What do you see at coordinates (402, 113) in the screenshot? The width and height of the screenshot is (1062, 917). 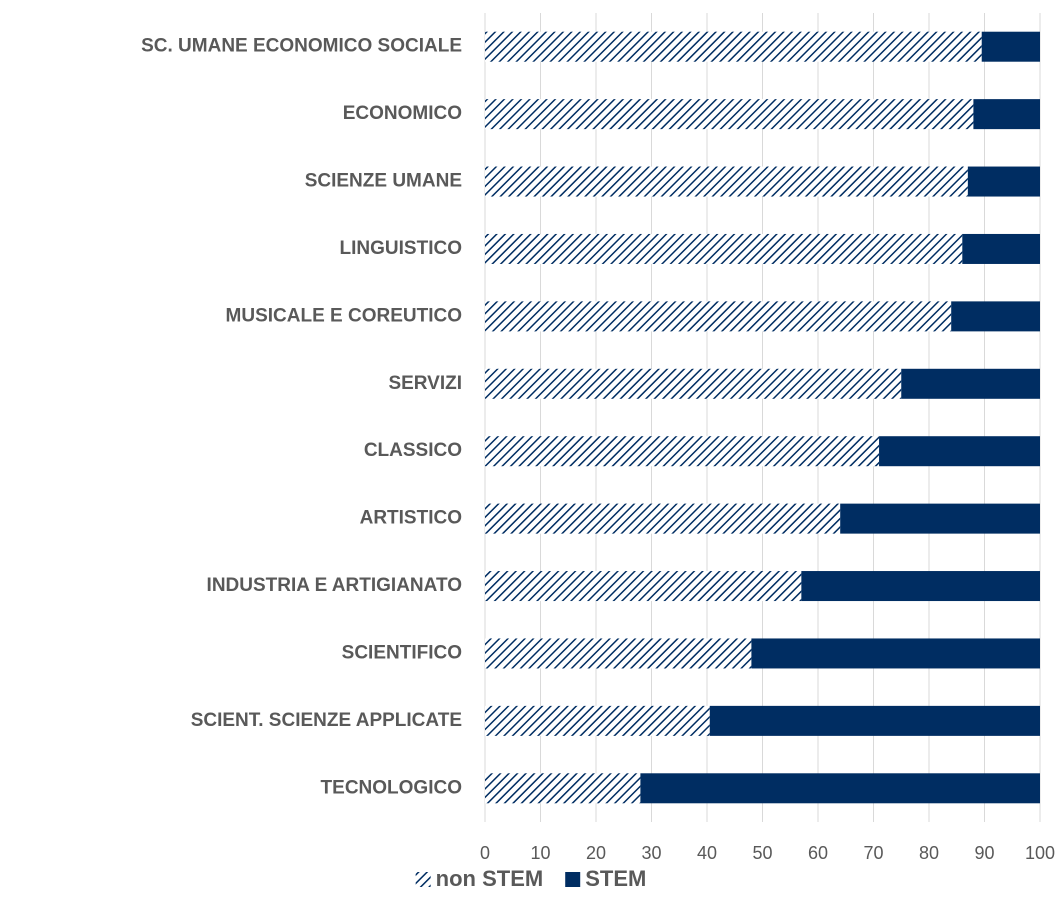 I see `category-label: ECONOMICO` at bounding box center [402, 113].